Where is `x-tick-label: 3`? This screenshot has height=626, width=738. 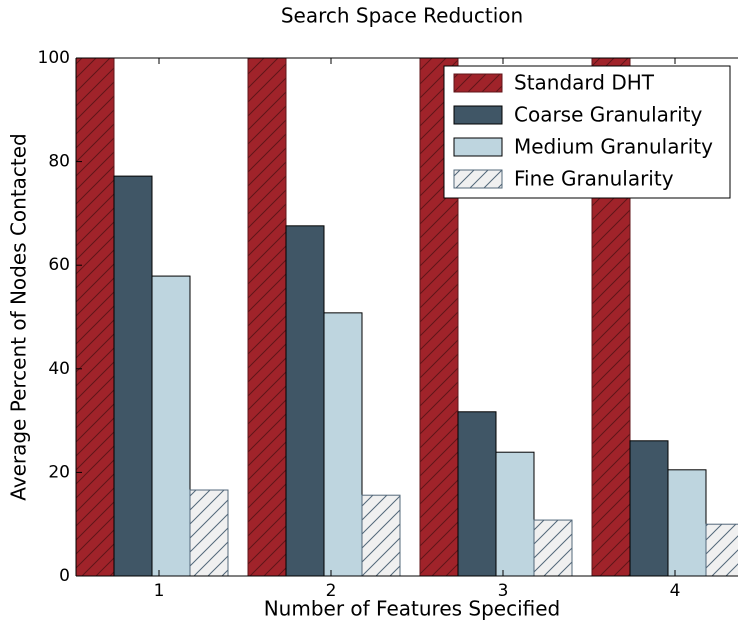 x-tick-label: 3 is located at coordinates (503, 591).